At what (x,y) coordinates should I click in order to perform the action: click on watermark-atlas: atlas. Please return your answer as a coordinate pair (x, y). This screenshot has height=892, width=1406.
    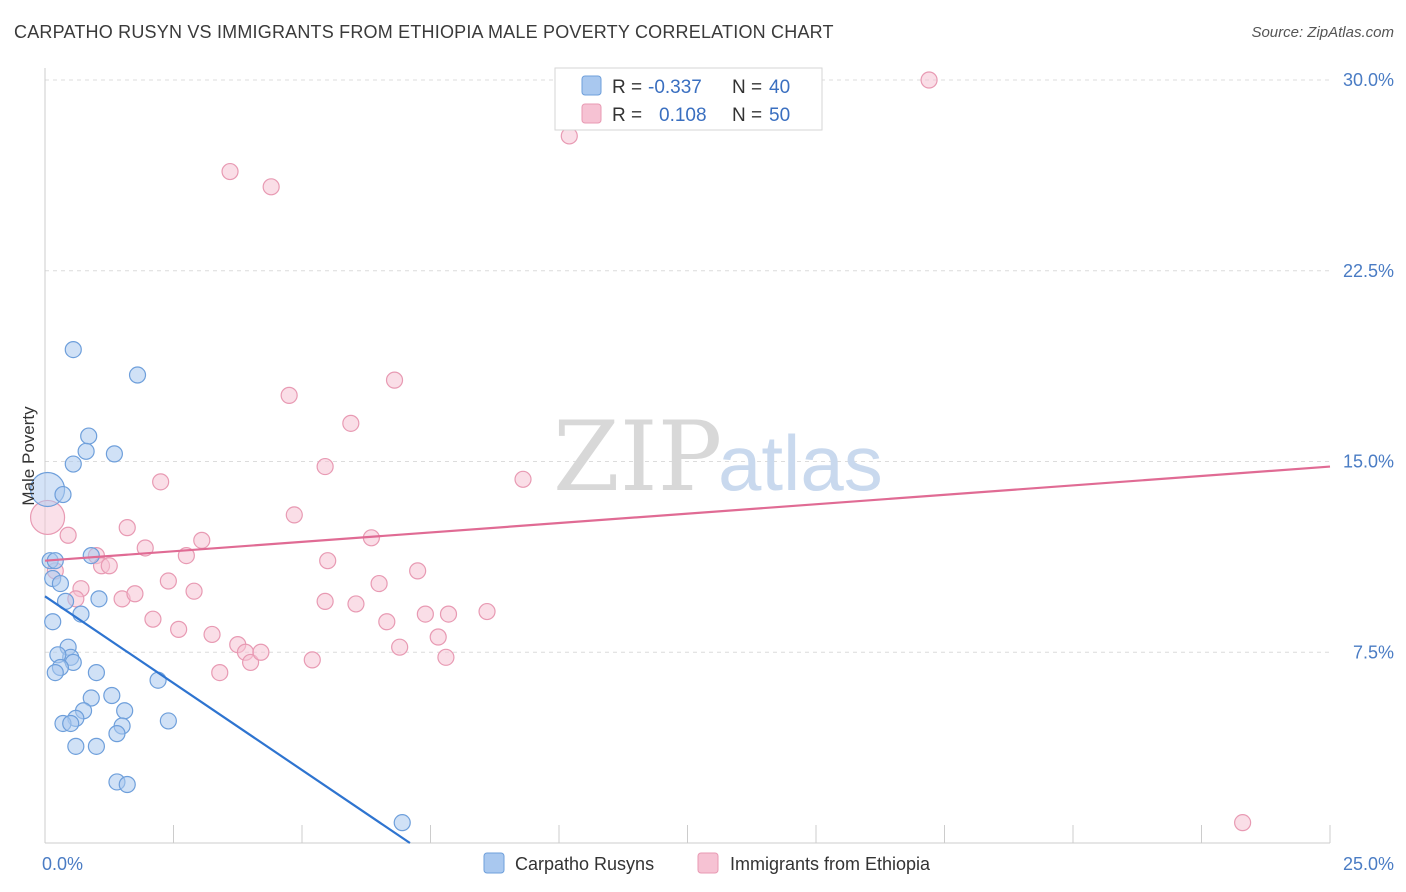
    Looking at the image, I should click on (800, 463).